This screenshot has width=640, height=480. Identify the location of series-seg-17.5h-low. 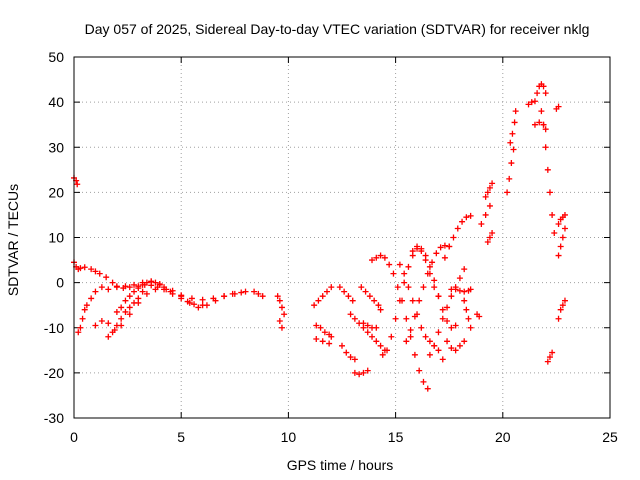
(456, 346).